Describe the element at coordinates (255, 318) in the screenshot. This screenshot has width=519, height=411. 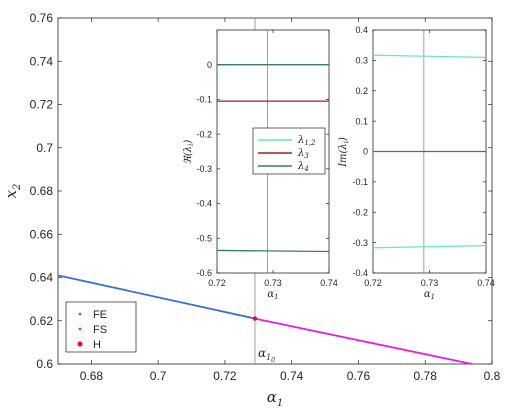
I see `hopf-point` at that location.